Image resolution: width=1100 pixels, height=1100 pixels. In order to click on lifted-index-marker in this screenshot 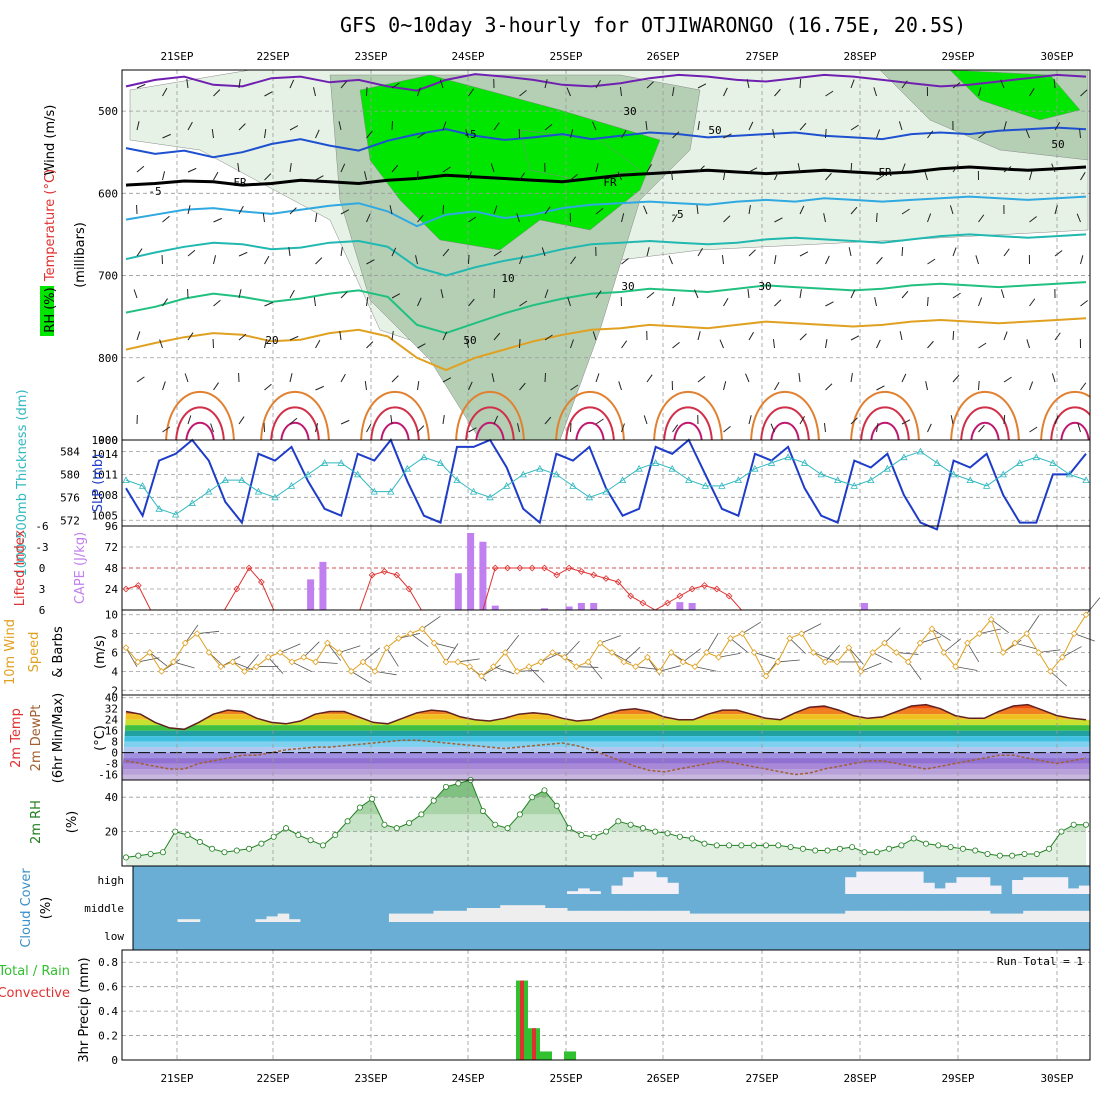, I will do `click(618, 582)`.